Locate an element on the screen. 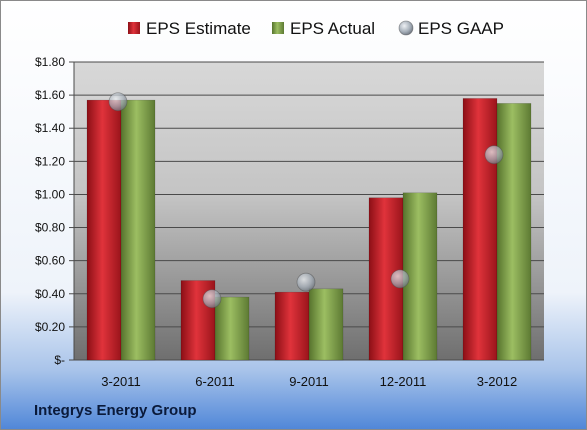  y-tick-label: $0.20 is located at coordinates (50, 327).